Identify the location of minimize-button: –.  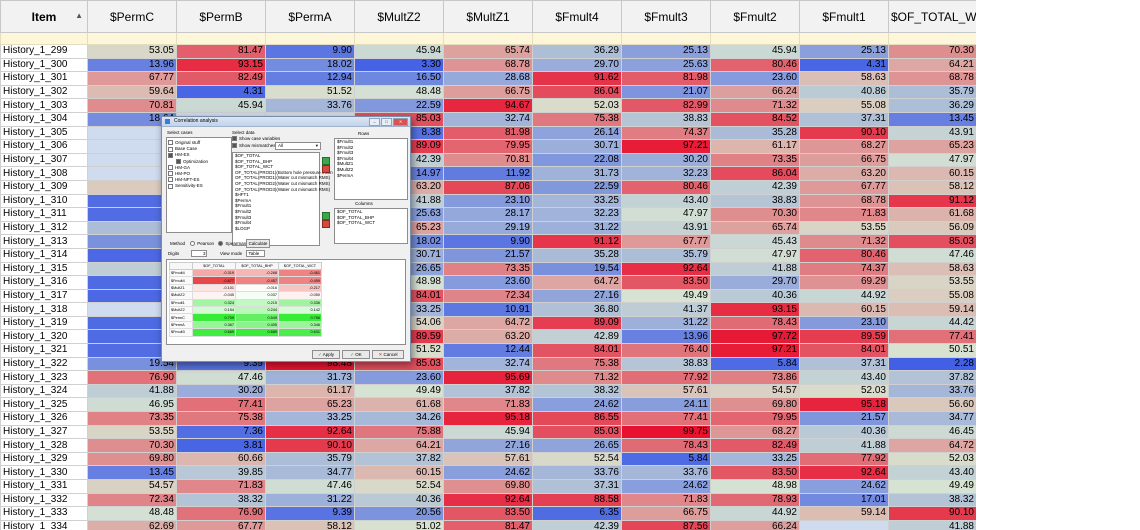
(374, 122).